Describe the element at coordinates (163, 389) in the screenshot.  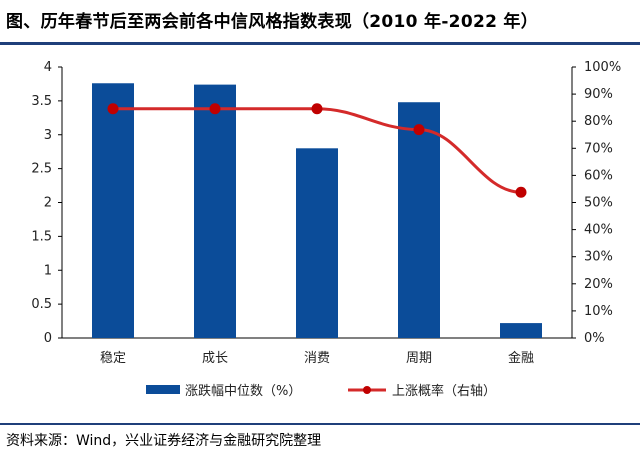
I see `legend-bar-swatch` at that location.